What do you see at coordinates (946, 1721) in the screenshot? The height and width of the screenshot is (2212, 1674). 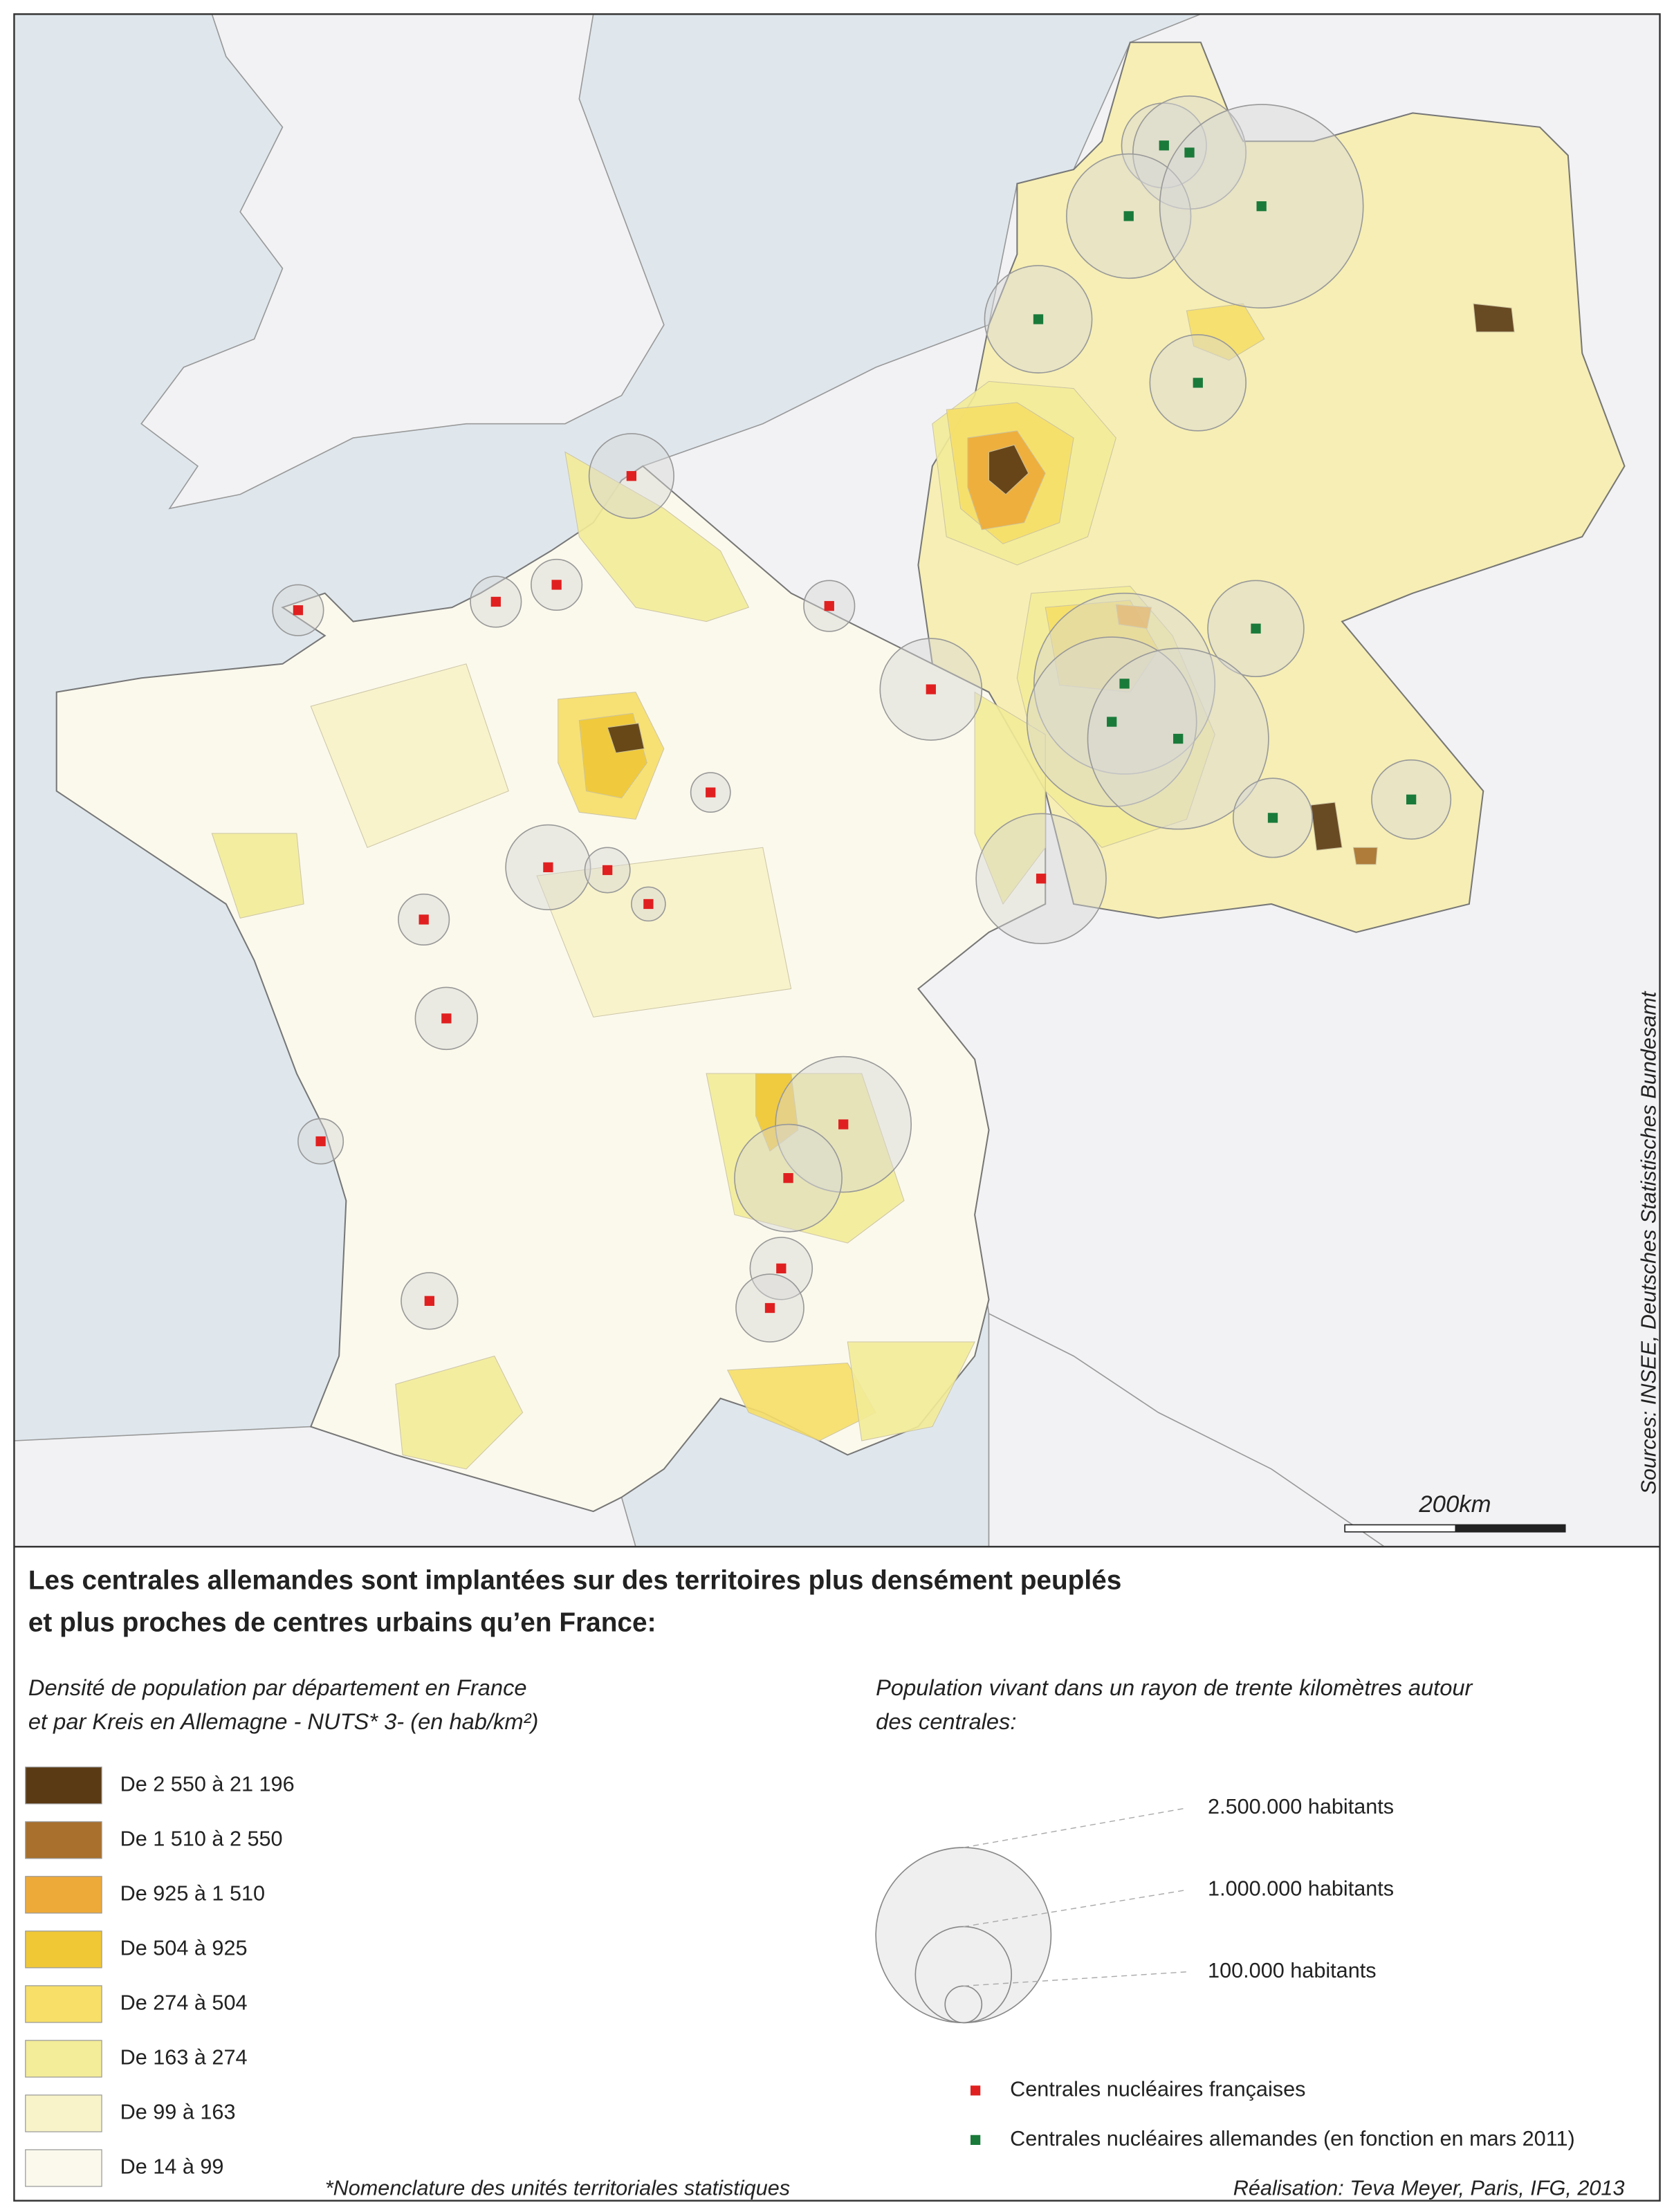 I see `legend-title: des centrales:` at bounding box center [946, 1721].